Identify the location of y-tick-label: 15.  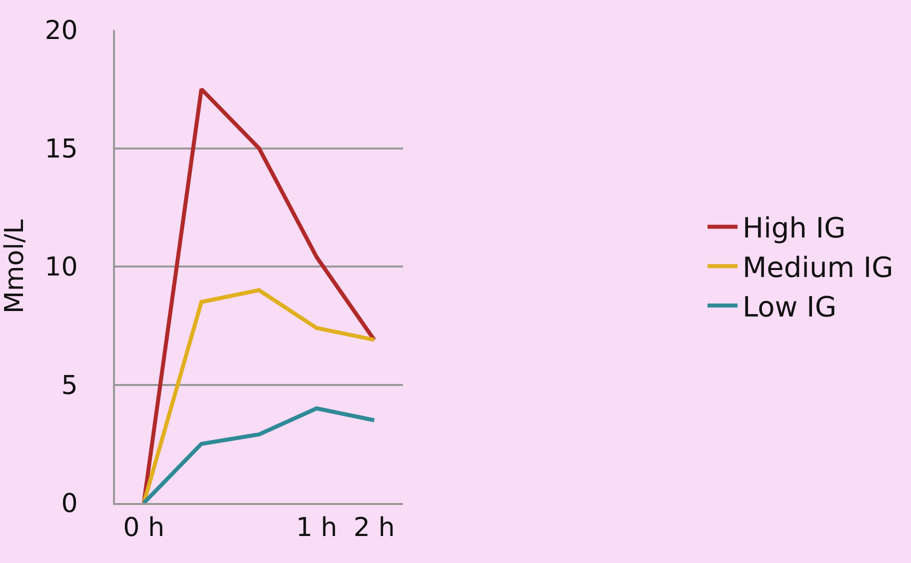
(61, 149).